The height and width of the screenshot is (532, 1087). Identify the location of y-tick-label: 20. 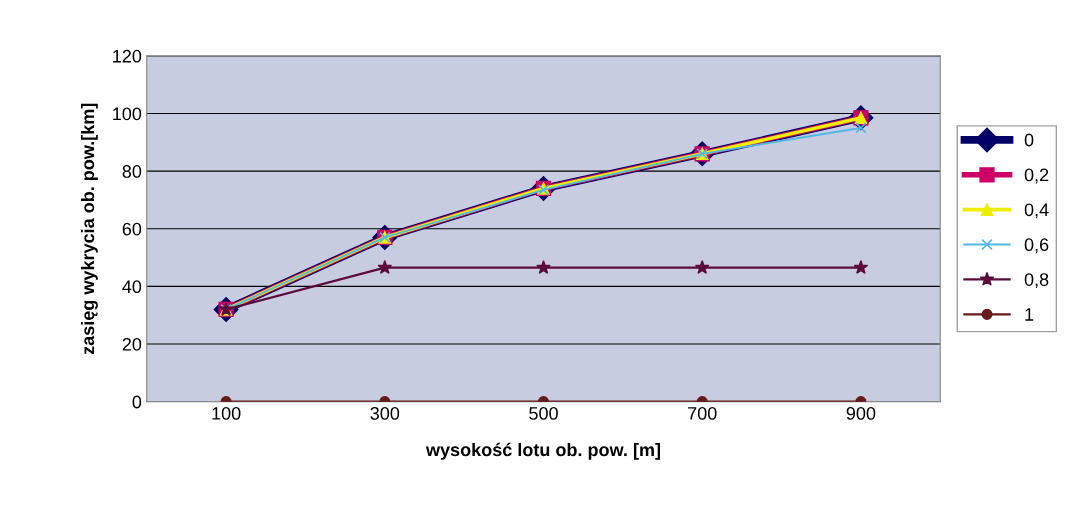
(132, 344).